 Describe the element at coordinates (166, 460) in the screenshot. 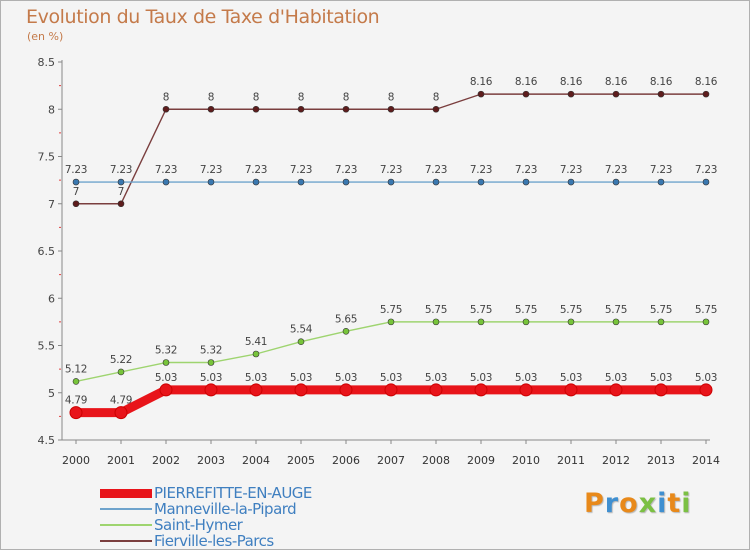

I see `x-tick-label: 2002` at that location.